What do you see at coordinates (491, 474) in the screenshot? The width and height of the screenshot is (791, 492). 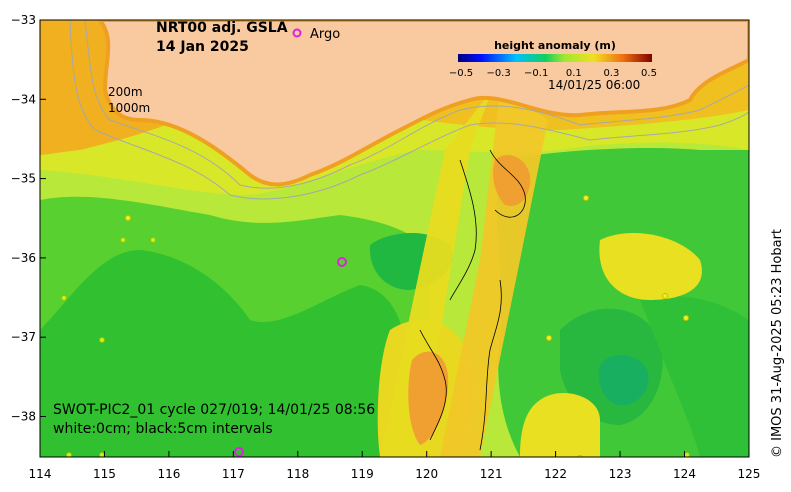 I see `x-tick-label: 121` at bounding box center [491, 474].